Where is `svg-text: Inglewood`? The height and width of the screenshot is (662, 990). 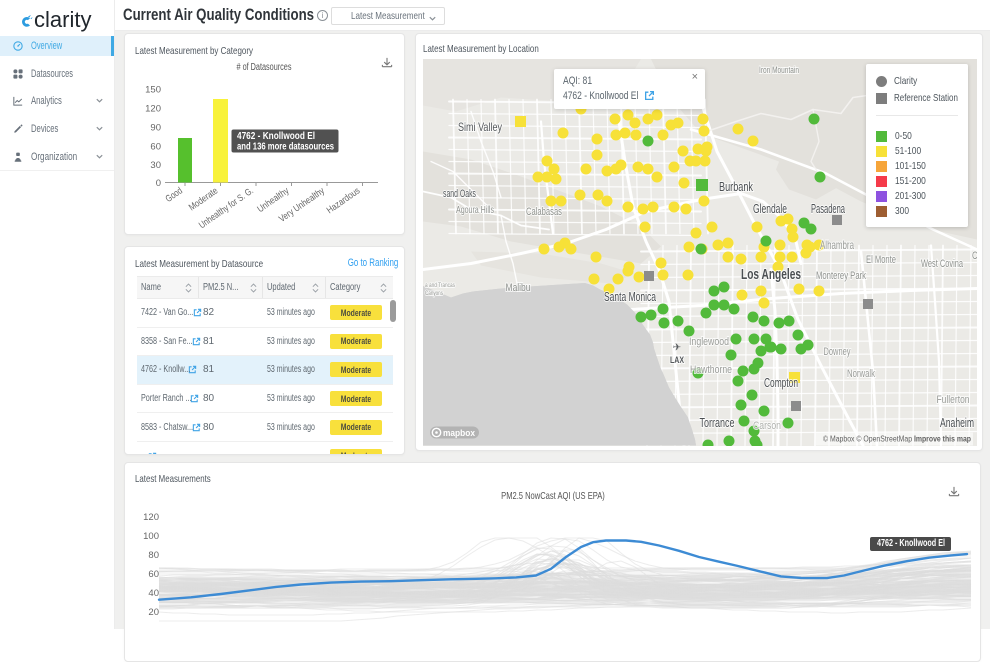
svg-text: Inglewood is located at coordinates (709, 342).